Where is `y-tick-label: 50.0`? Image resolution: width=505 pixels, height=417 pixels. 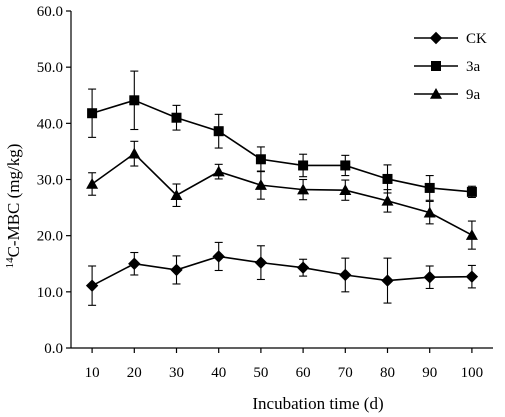 y-tick-label: 50.0 is located at coordinates (50, 68).